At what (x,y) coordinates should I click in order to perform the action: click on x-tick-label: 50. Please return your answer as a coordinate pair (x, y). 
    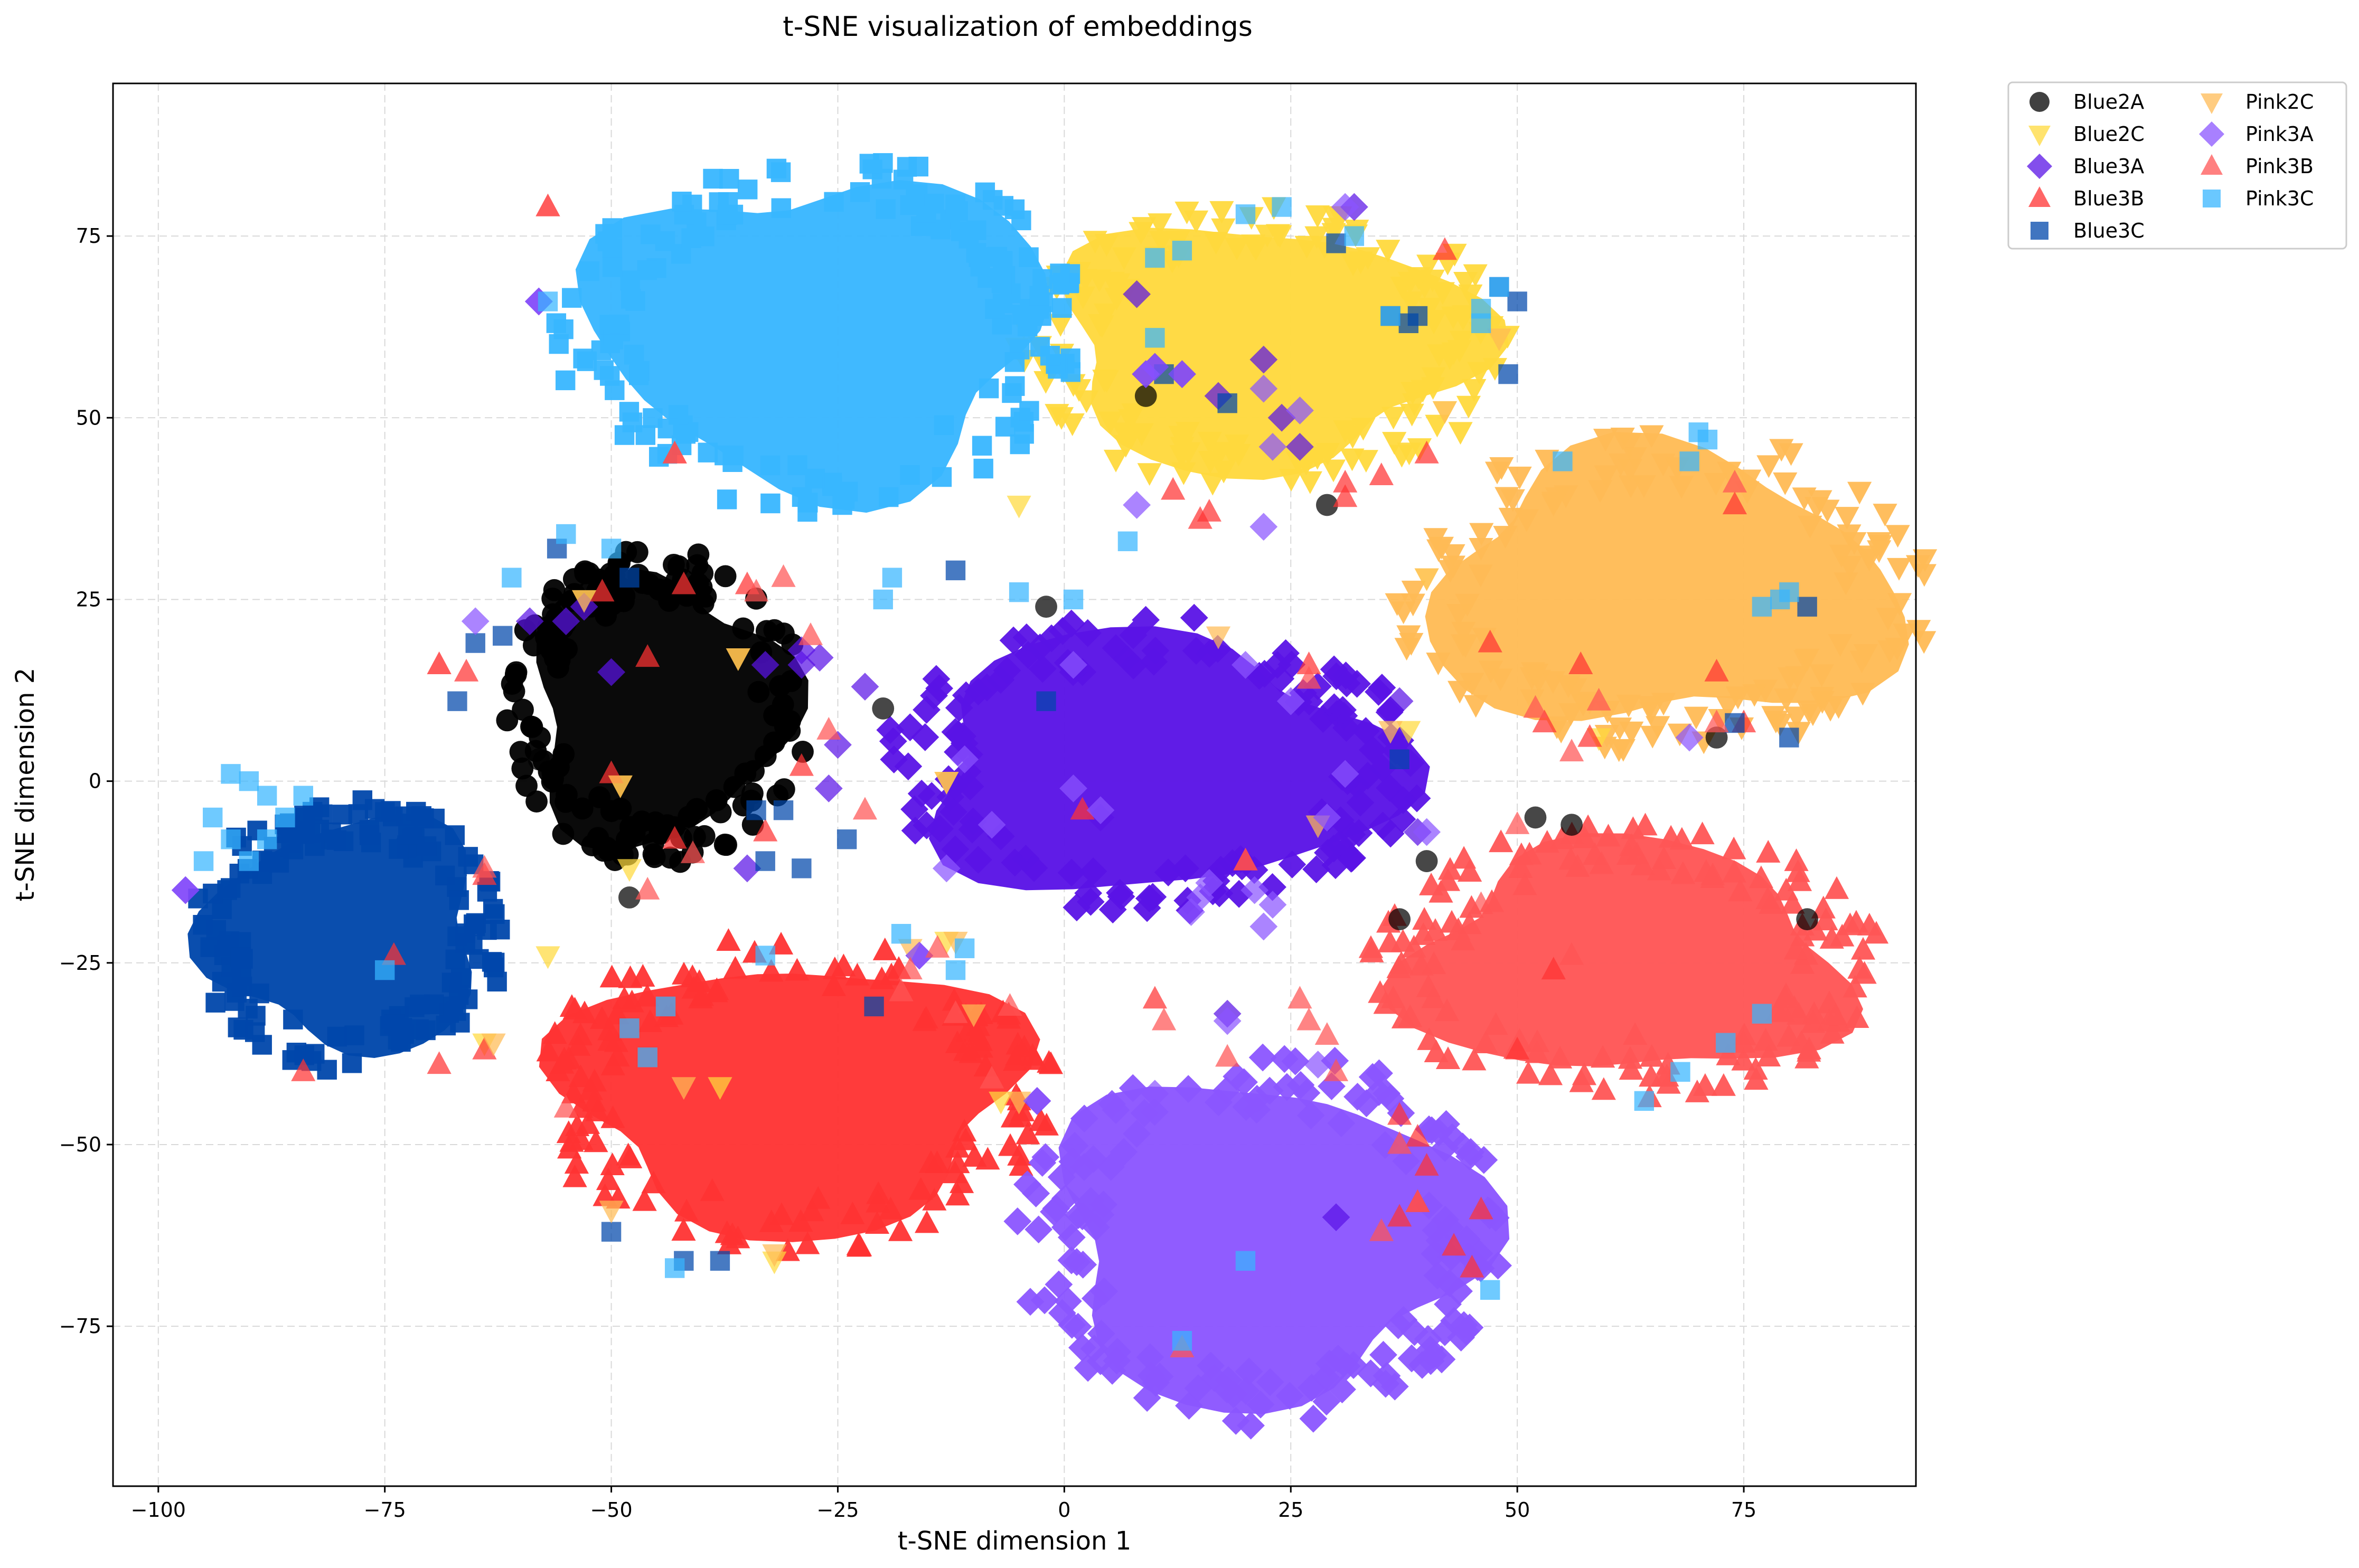
    Looking at the image, I should click on (1517, 1510).